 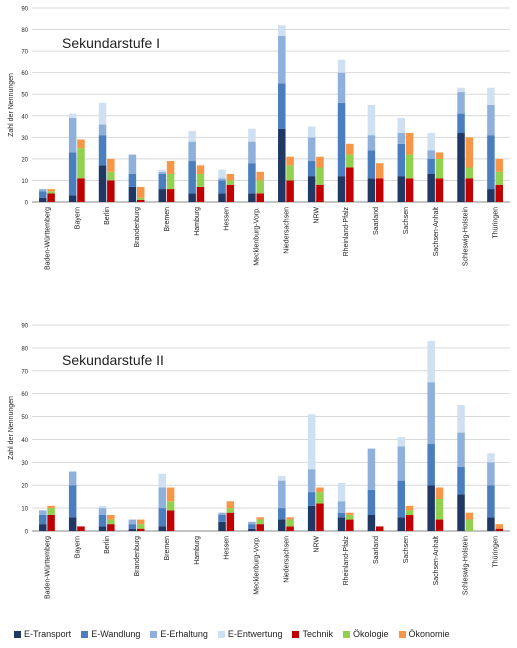 I want to click on x-tick-label: Thüringen, so click(x=496, y=223).